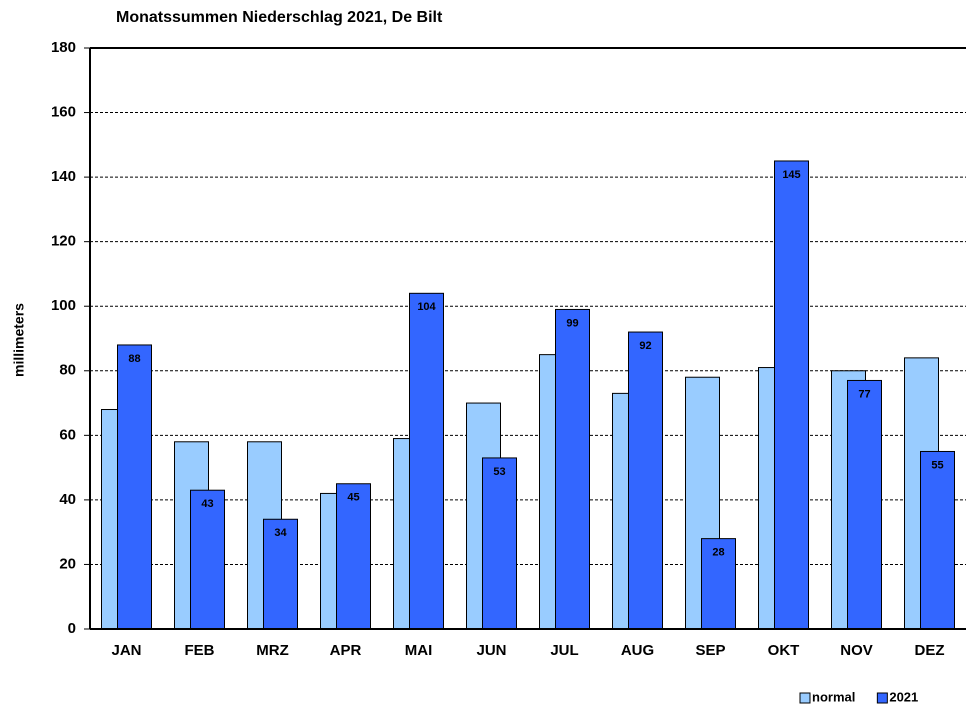  Describe the element at coordinates (353, 498) in the screenshot. I see `data-label: 45` at that location.